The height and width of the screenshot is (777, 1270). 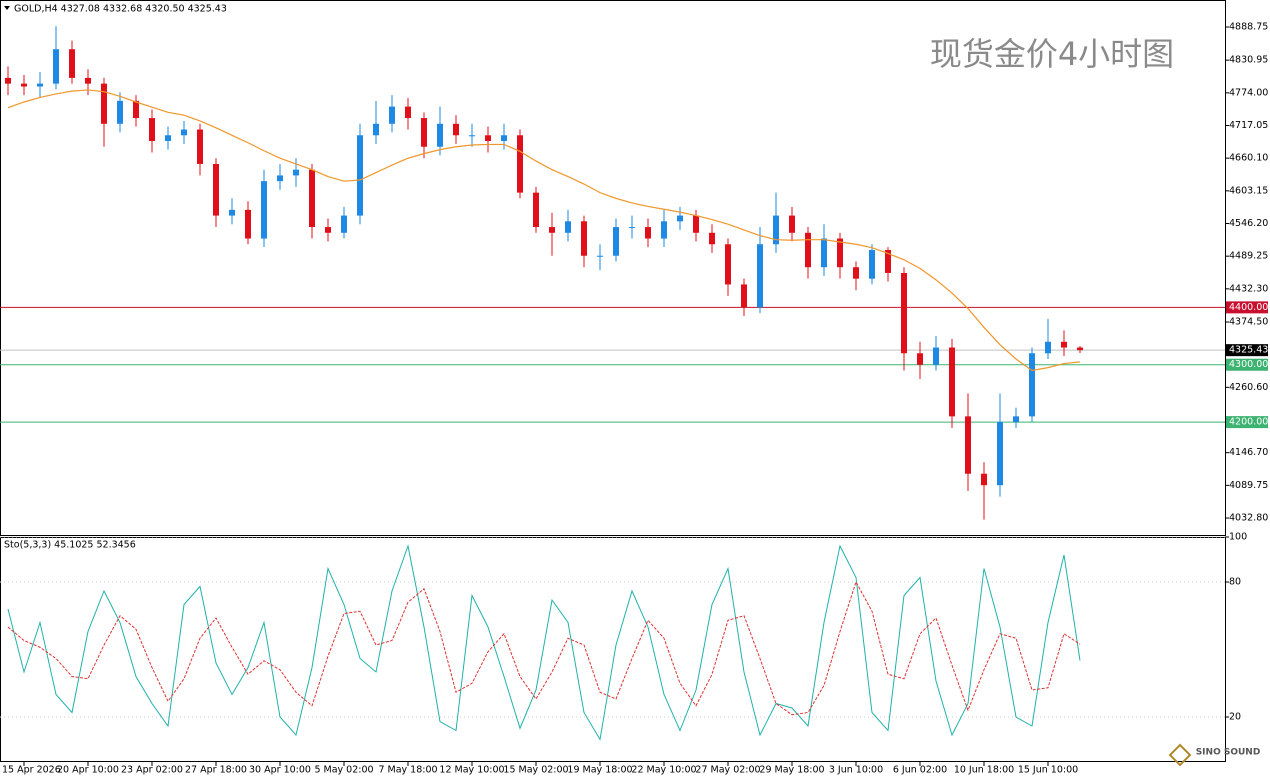 I want to click on level-label: 4200.00, so click(x=1248, y=422).